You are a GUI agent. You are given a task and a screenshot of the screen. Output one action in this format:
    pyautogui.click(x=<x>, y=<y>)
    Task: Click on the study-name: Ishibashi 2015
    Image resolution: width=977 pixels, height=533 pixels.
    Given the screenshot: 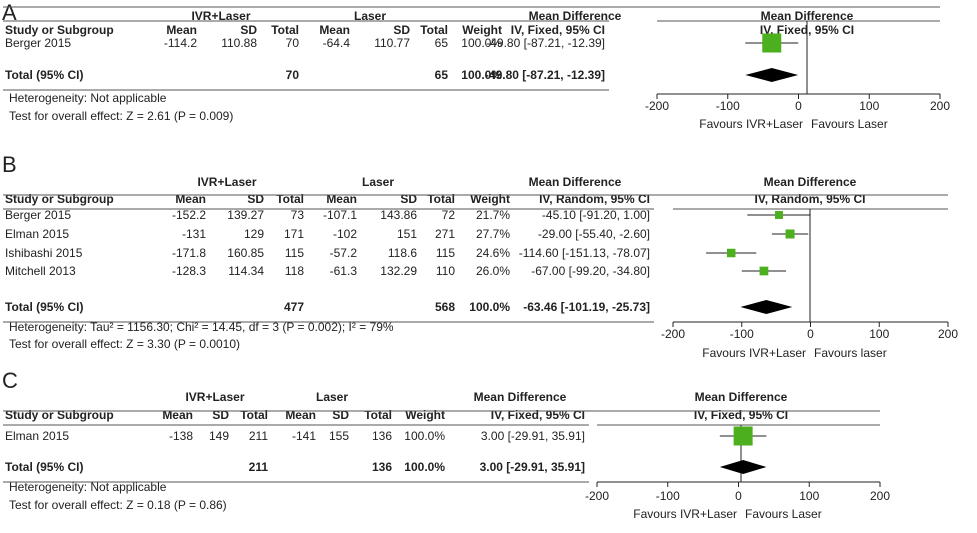 What is the action you would take?
    pyautogui.click(x=44, y=253)
    